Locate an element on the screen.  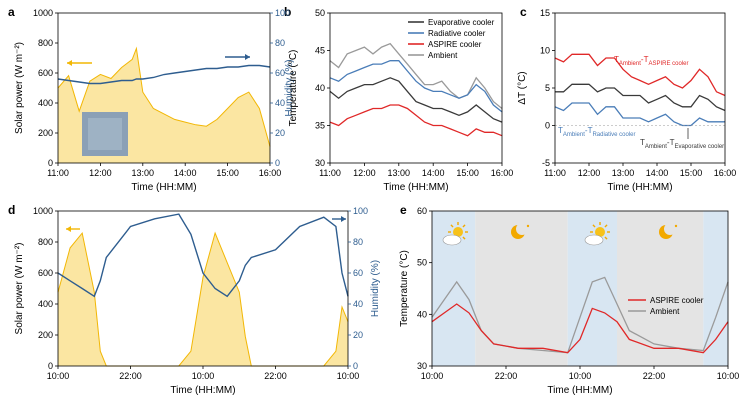
legend-label-b: ASPIRE cooler is located at coordinates (455, 44).